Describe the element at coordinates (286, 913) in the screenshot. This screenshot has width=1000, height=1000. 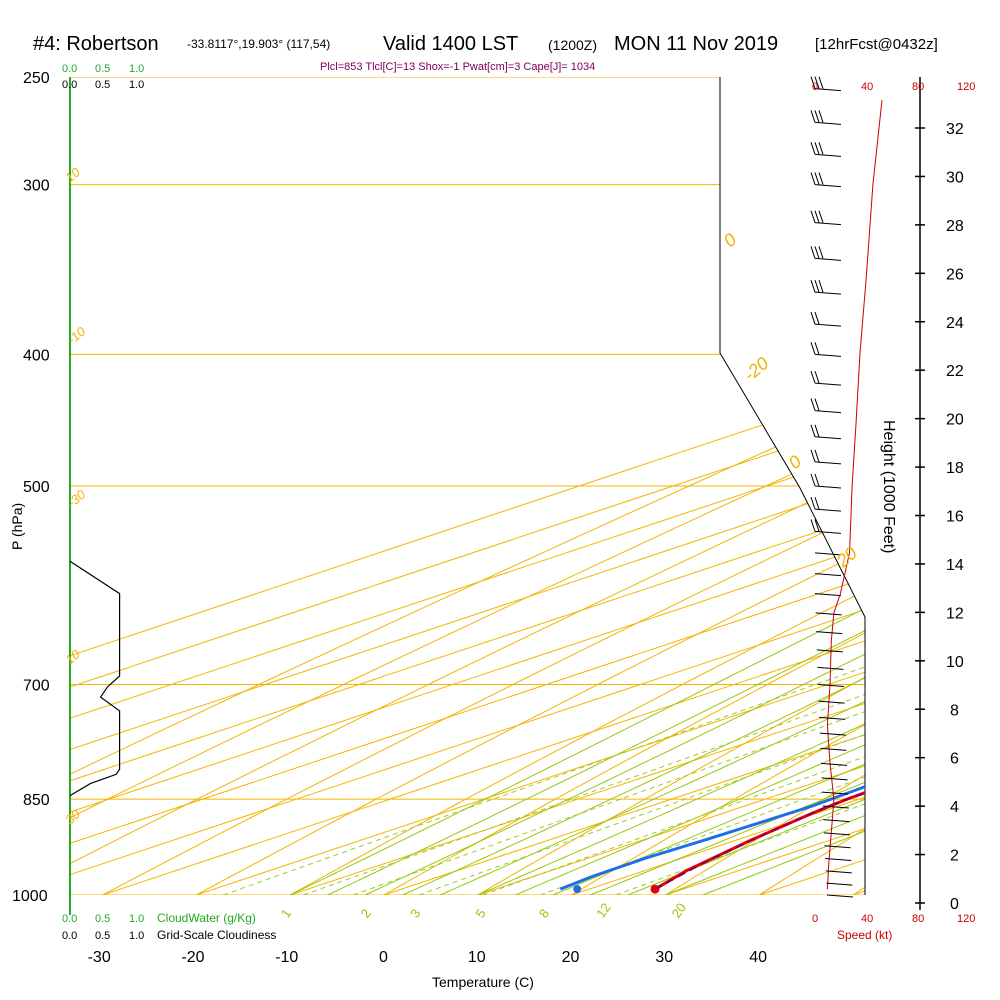
I see `mixing-ratio-label: 1` at that location.